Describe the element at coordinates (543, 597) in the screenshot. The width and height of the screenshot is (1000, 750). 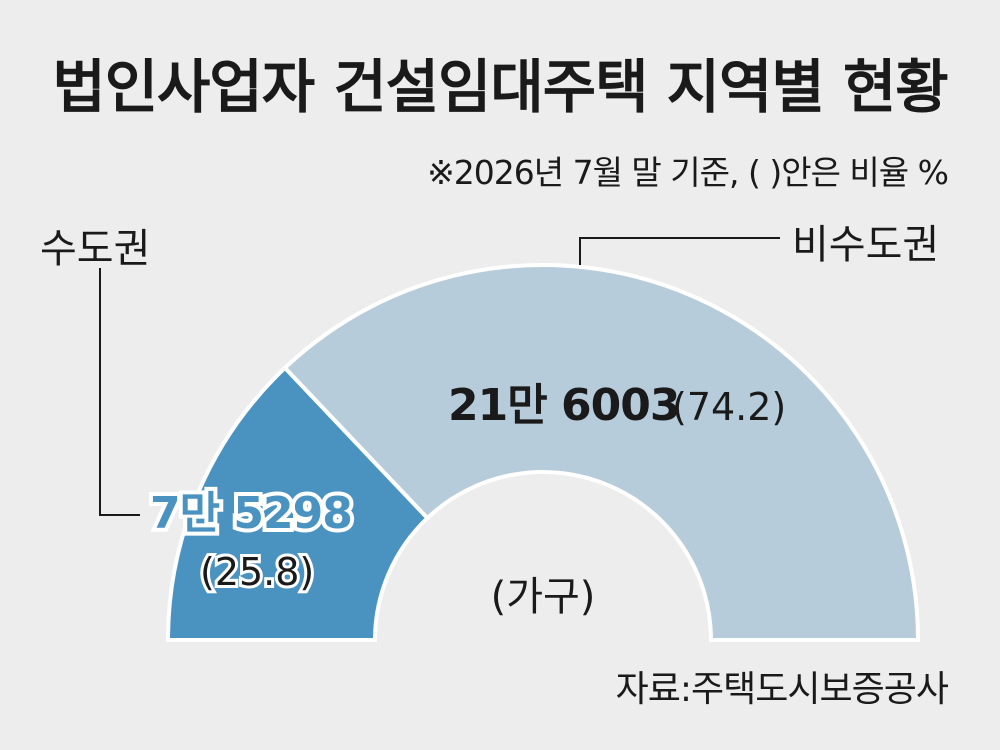
I see `center-unit-label: (가구)` at that location.